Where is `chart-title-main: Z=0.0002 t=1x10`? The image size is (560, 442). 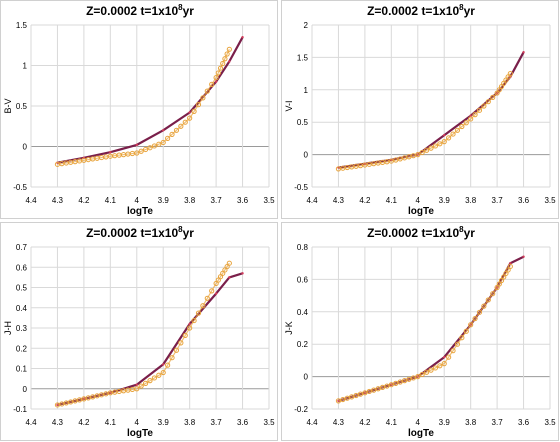 chart-title-main: Z=0.0002 t=1x10 is located at coordinates (413, 11).